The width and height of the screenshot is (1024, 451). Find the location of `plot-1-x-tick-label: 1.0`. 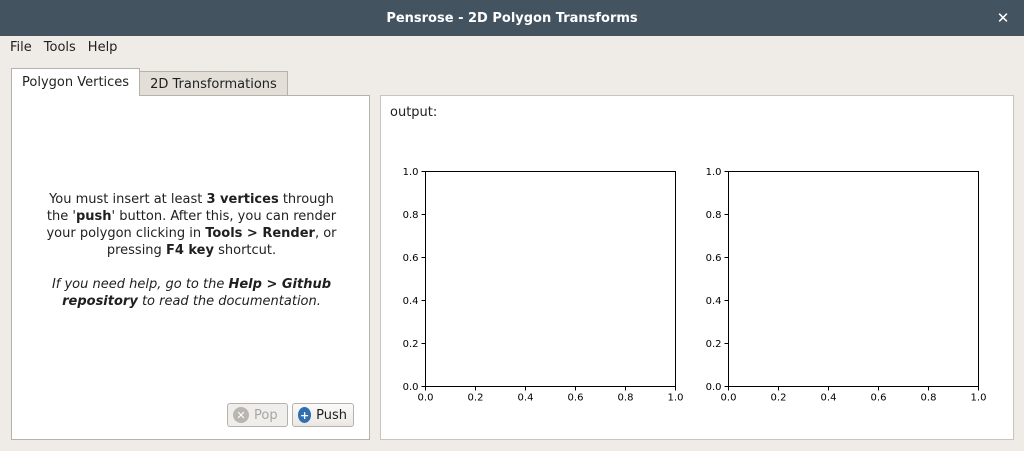

plot-1-x-tick-label: 1.0 is located at coordinates (676, 398).